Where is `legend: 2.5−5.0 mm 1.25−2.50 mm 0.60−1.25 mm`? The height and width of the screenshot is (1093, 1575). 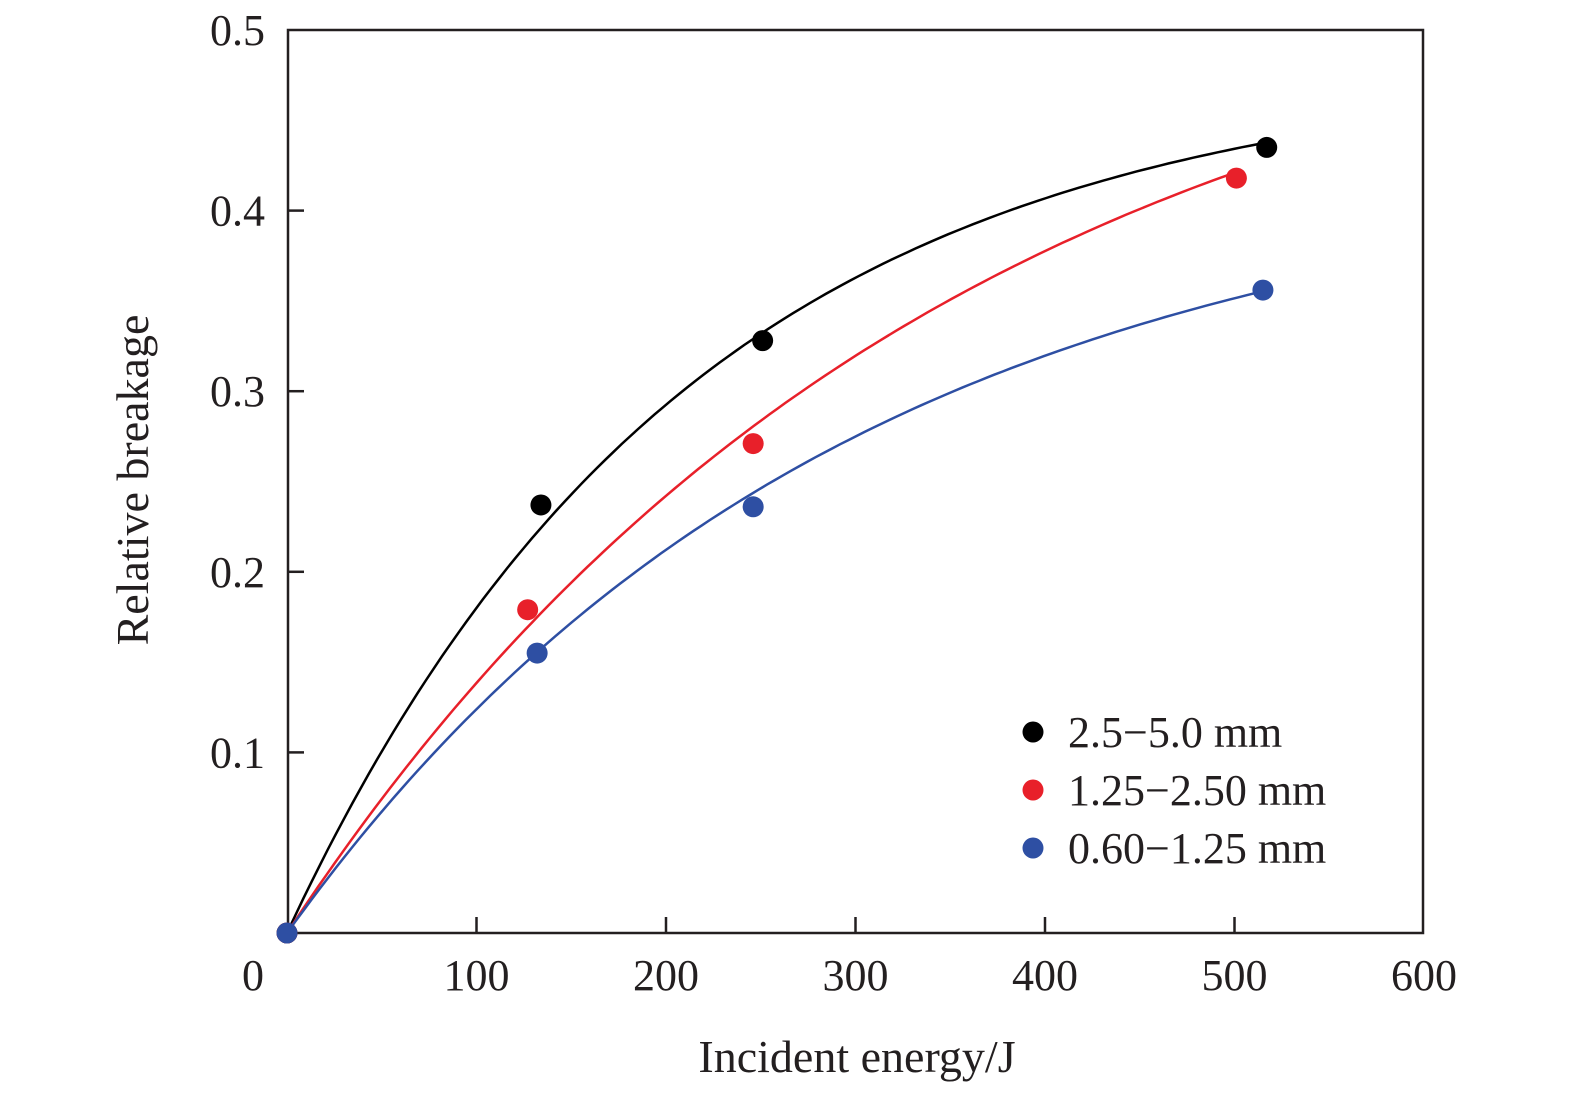 legend: 2.5−5.0 mm 1.25−2.50 mm 0.60−1.25 mm is located at coordinates (1174, 790).